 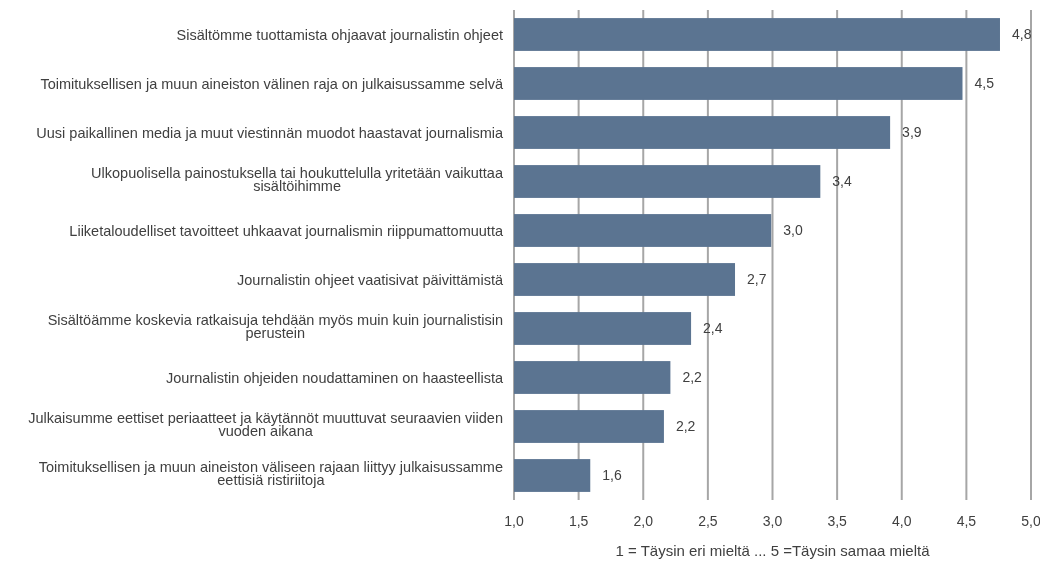 I want to click on data-label: 2,7, so click(x=757, y=279).